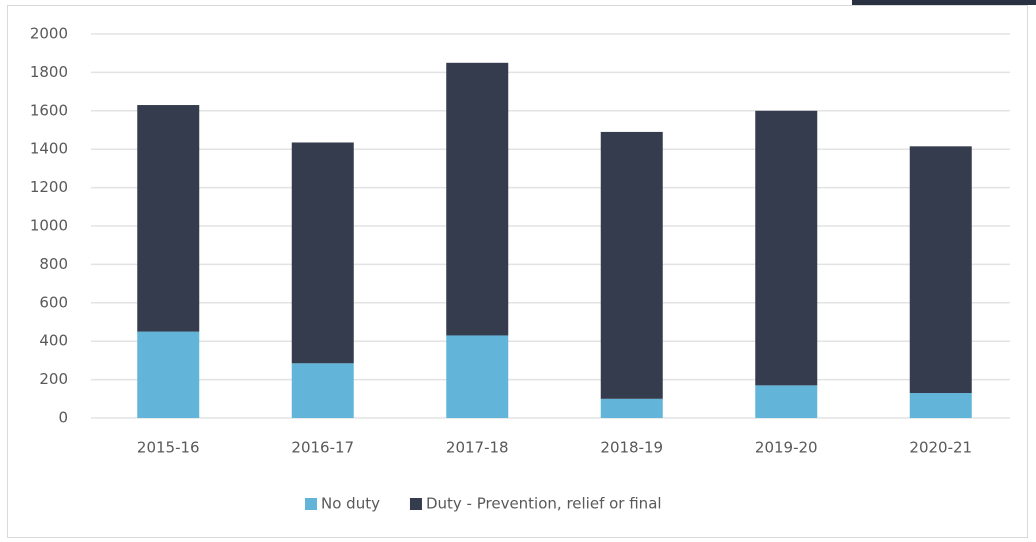 This screenshot has height=542, width=1036. What do you see at coordinates (53, 379) in the screenshot?
I see `y-tick-label: 200` at bounding box center [53, 379].